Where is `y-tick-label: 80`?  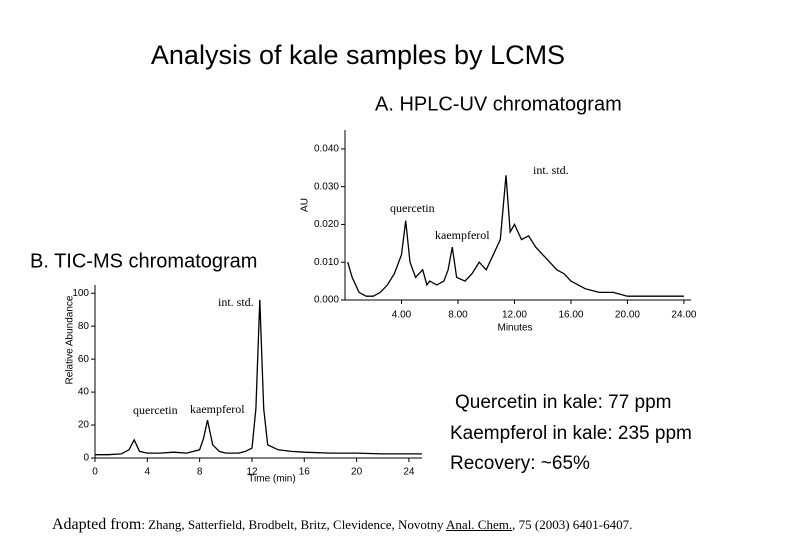 y-tick-label: 80 is located at coordinates (84, 326).